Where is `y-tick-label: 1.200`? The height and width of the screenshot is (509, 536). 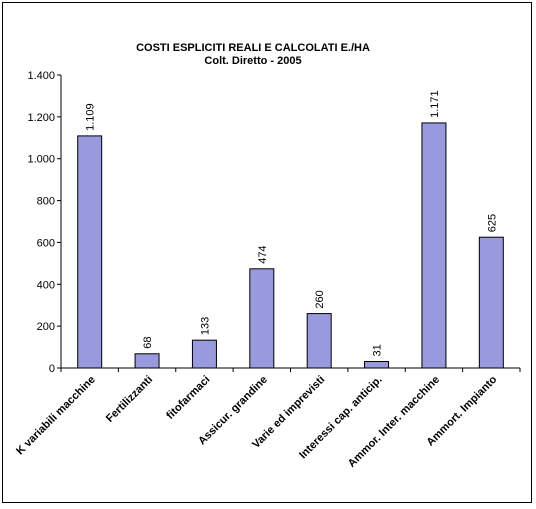 y-tick-label: 1.200 is located at coordinates (41, 118).